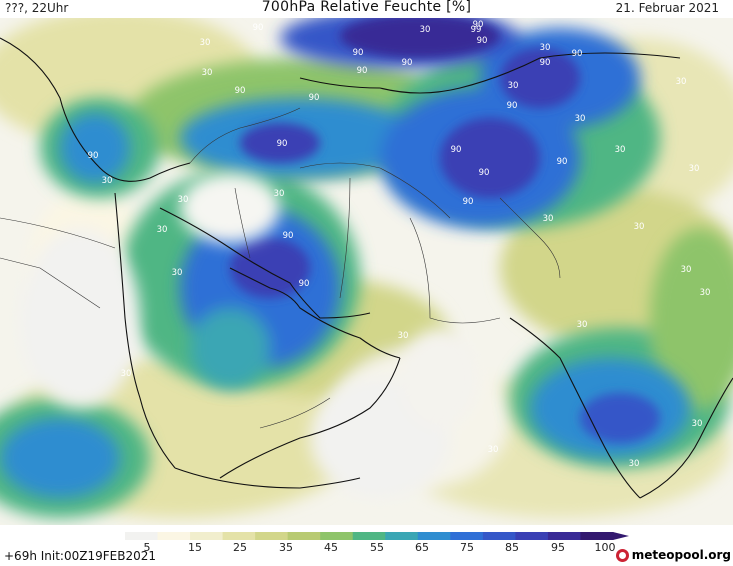 The width and height of the screenshot is (733, 566). Describe the element at coordinates (512, 547) in the screenshot. I see `colorbar-tick: 85` at that location.